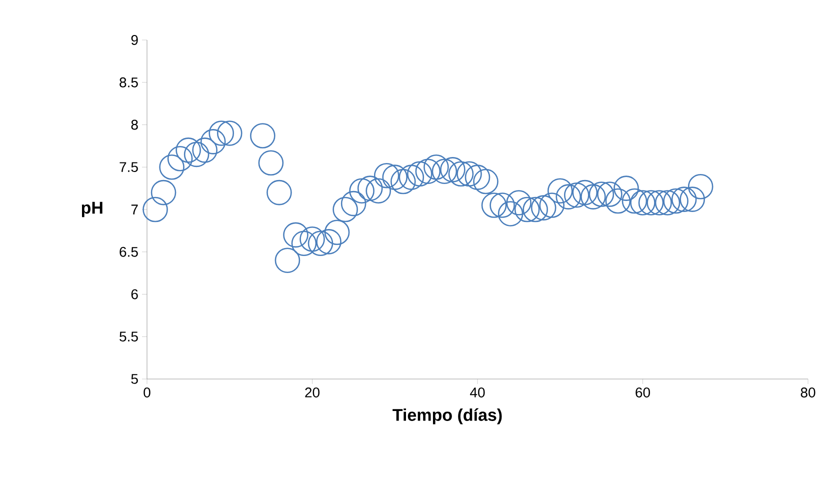  I want to click on y-tick-label: 5, so click(134, 379).